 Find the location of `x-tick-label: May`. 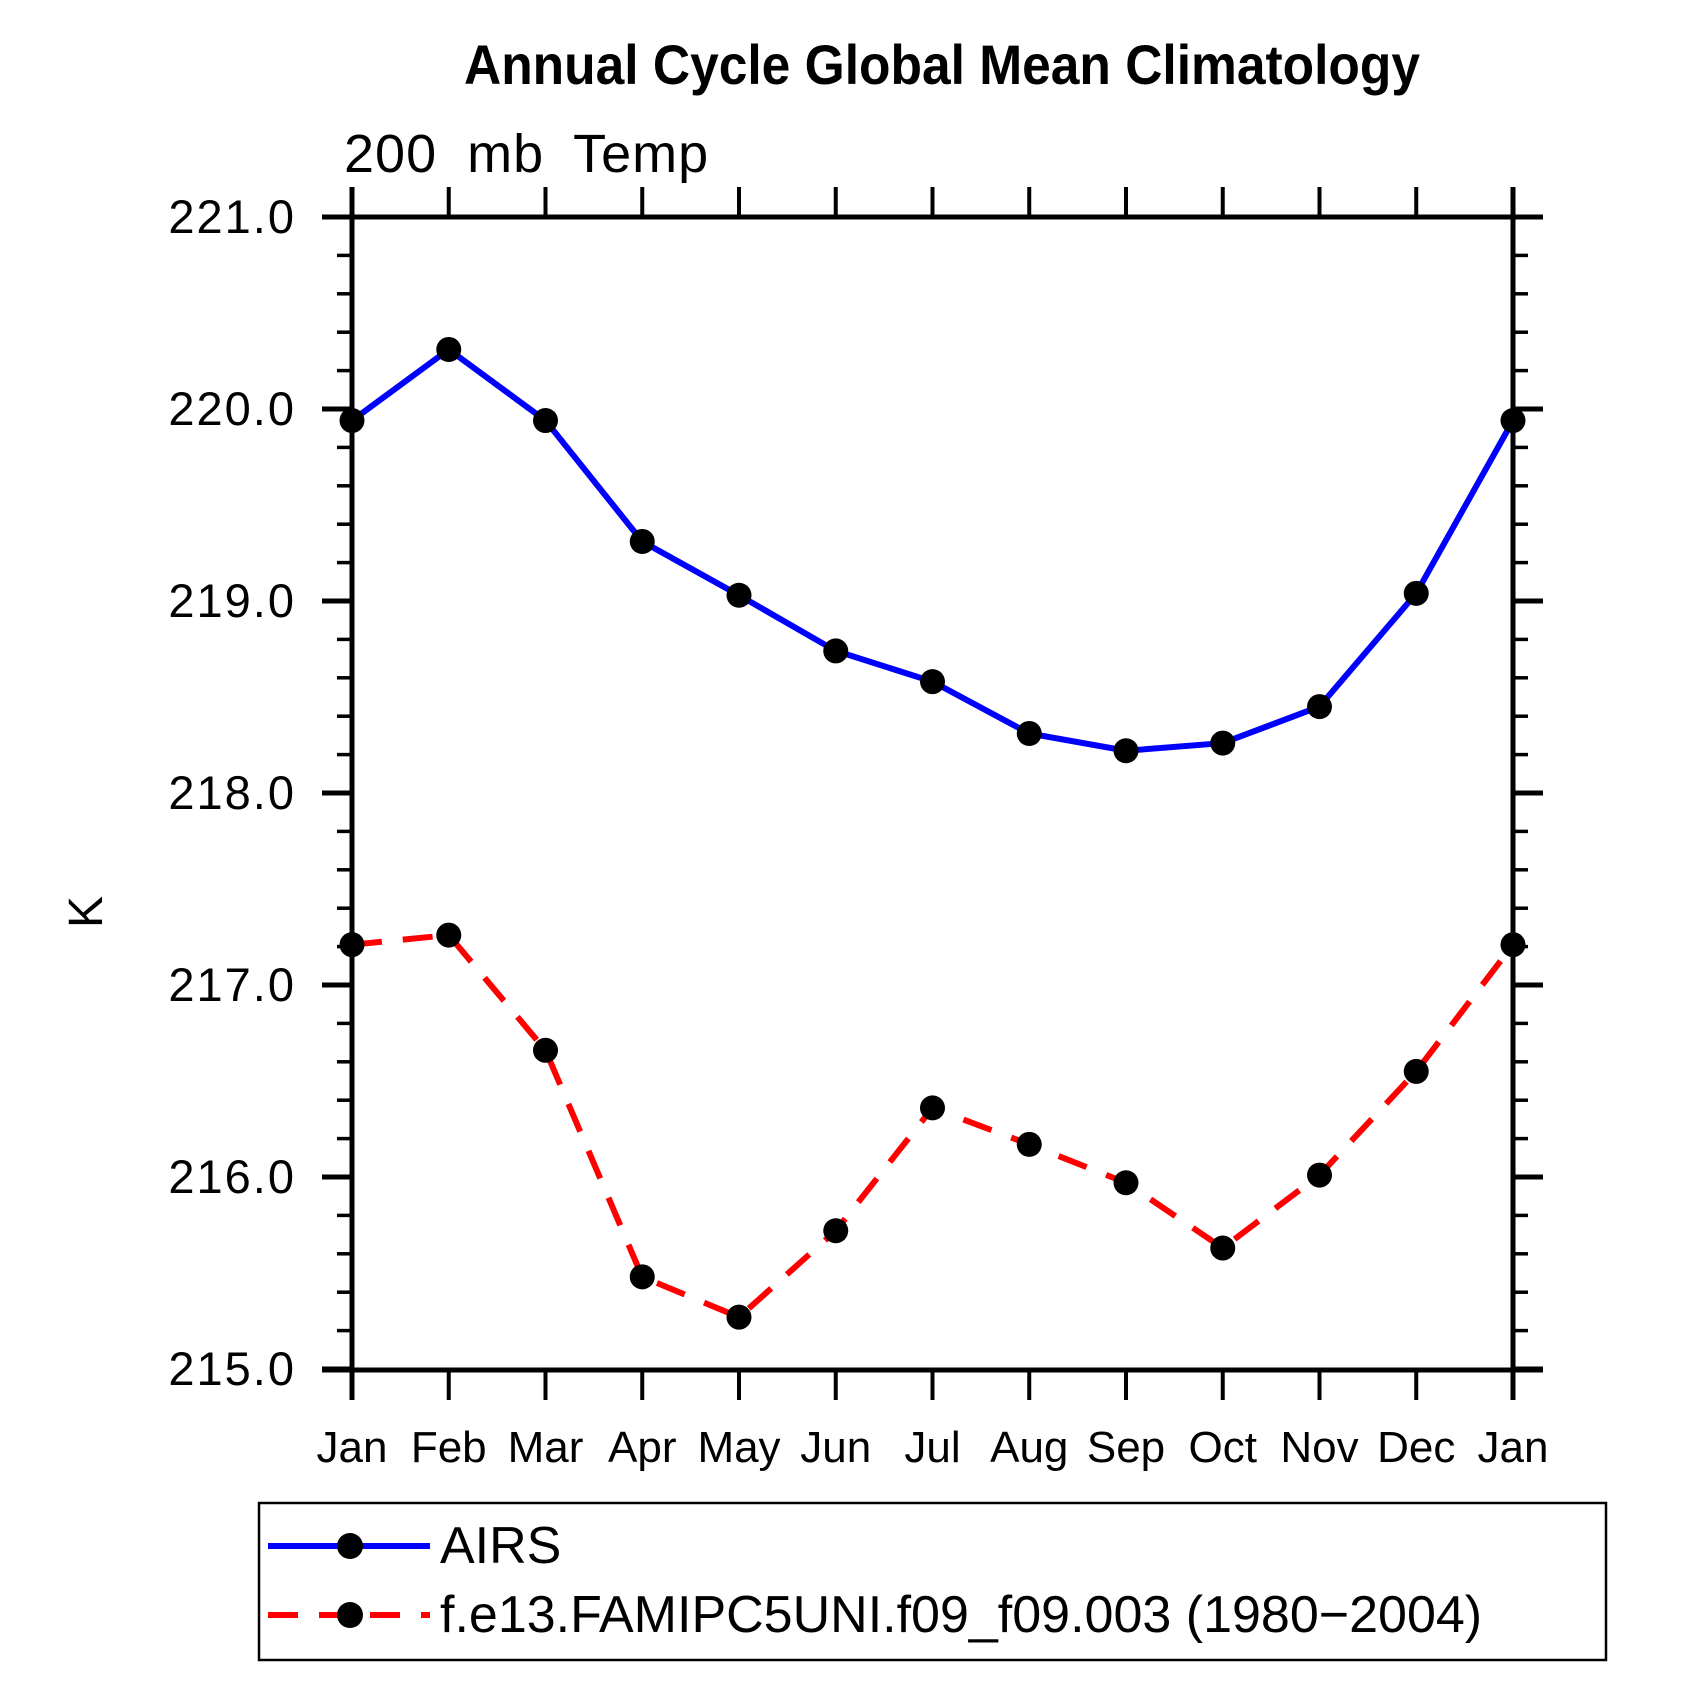

x-tick-label: May is located at coordinates (738, 1447).